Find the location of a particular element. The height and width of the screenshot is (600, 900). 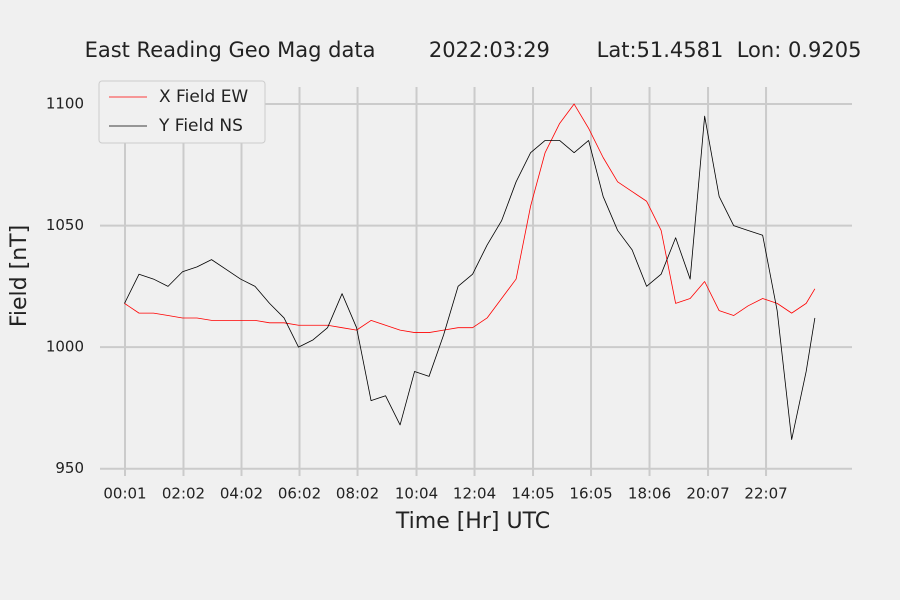

y-tick-label: 950 is located at coordinates (69, 468).